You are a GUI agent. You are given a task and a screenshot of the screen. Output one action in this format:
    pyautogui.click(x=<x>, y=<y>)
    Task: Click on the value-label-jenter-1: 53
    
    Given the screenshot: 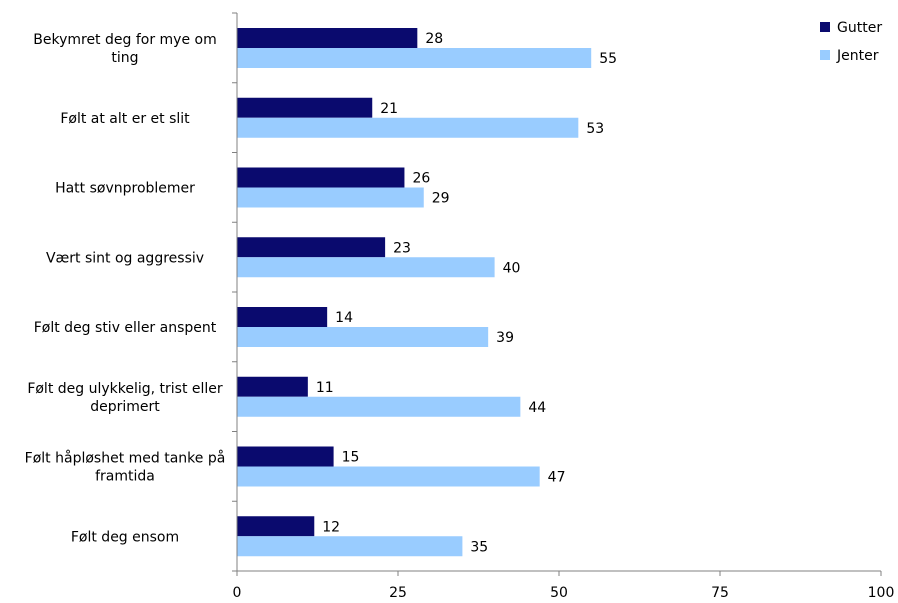 What is the action you would take?
    pyautogui.click(x=595, y=129)
    